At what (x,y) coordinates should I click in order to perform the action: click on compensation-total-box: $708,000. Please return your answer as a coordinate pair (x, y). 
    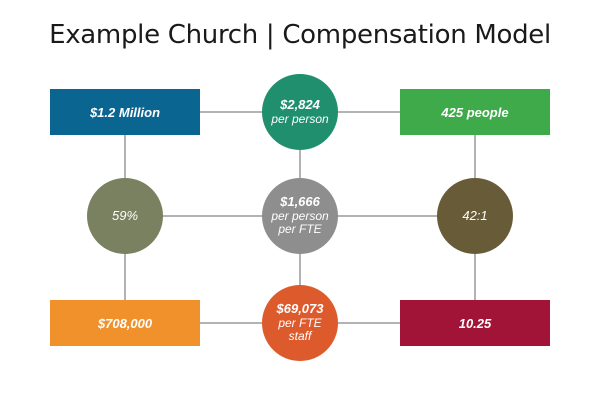
    Looking at the image, I should click on (125, 323).